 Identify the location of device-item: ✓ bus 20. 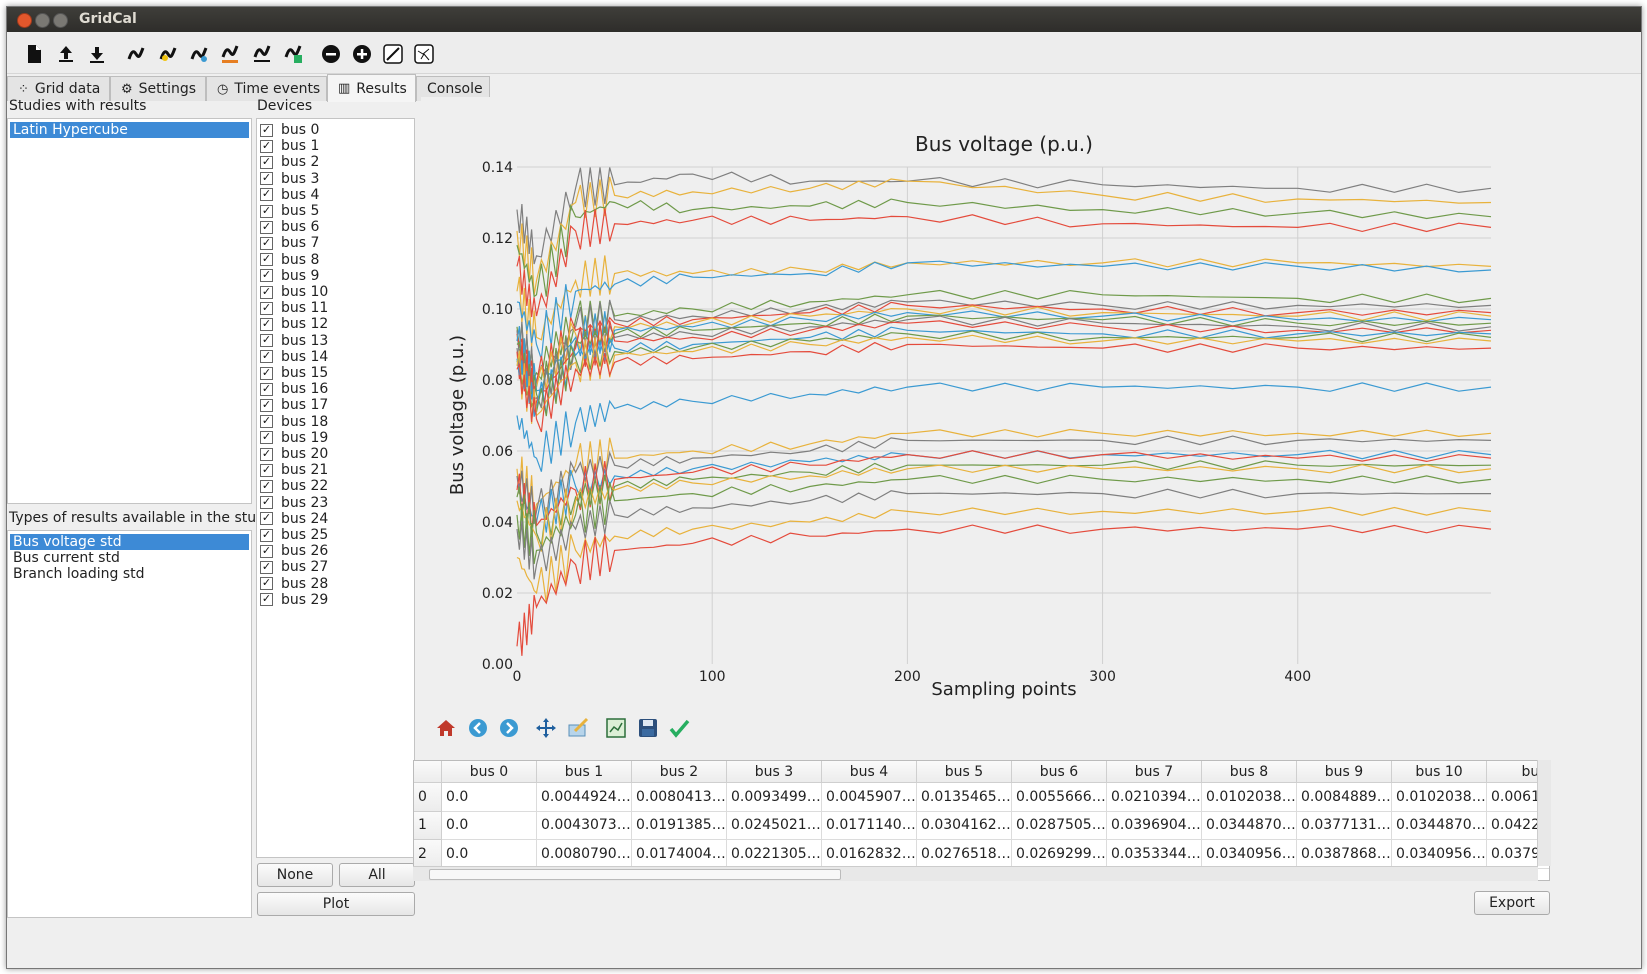
(294, 454).